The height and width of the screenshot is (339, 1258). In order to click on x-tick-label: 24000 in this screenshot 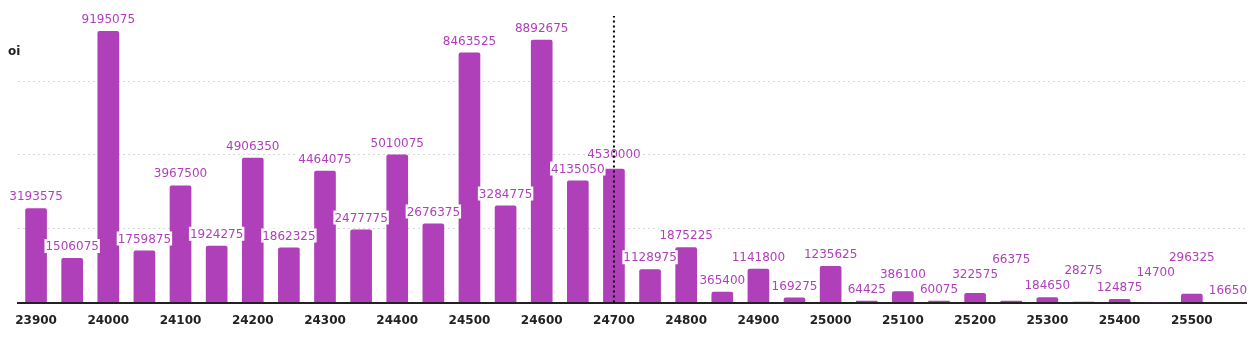, I will do `click(108, 319)`.